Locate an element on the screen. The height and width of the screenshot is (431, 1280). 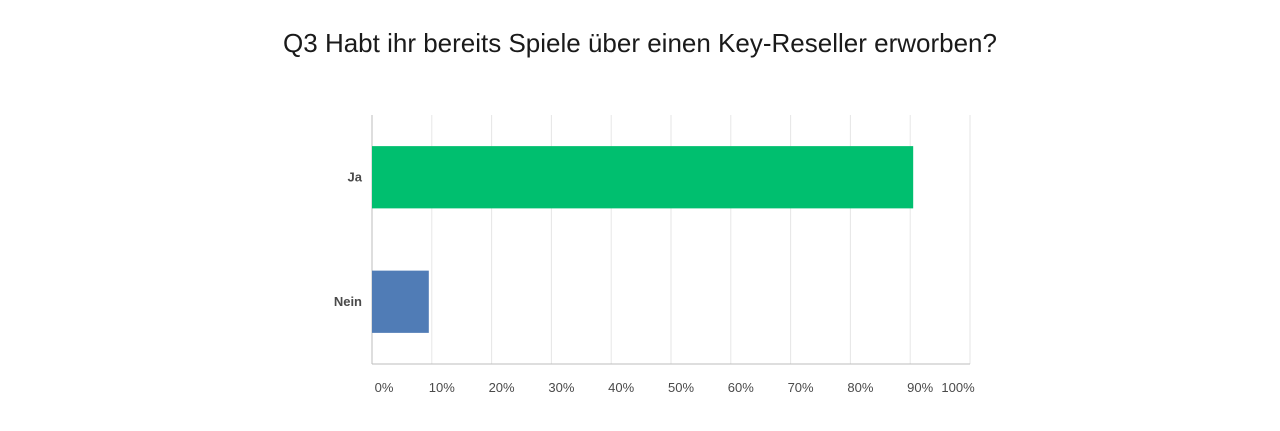
x-tick-label: 90% is located at coordinates (920, 387).